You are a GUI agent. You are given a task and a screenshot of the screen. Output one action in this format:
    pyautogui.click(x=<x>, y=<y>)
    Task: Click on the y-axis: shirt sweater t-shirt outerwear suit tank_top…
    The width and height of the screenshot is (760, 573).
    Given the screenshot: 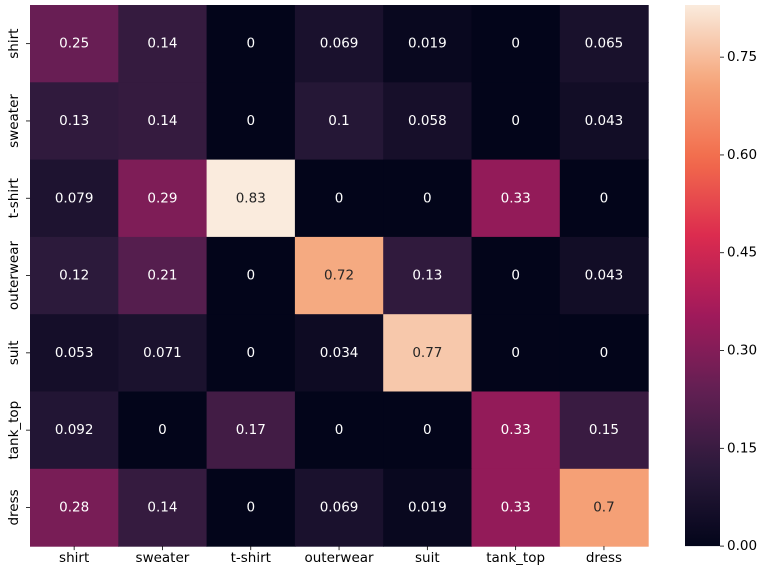 What is the action you would take?
    pyautogui.click(x=18, y=277)
    